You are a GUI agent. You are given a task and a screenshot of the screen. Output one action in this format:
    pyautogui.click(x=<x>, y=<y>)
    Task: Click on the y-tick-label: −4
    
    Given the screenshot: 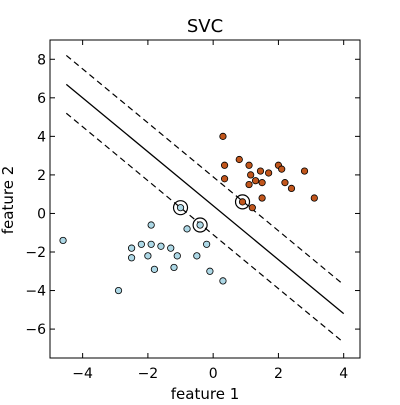 What is the action you would take?
    pyautogui.click(x=35, y=292)
    